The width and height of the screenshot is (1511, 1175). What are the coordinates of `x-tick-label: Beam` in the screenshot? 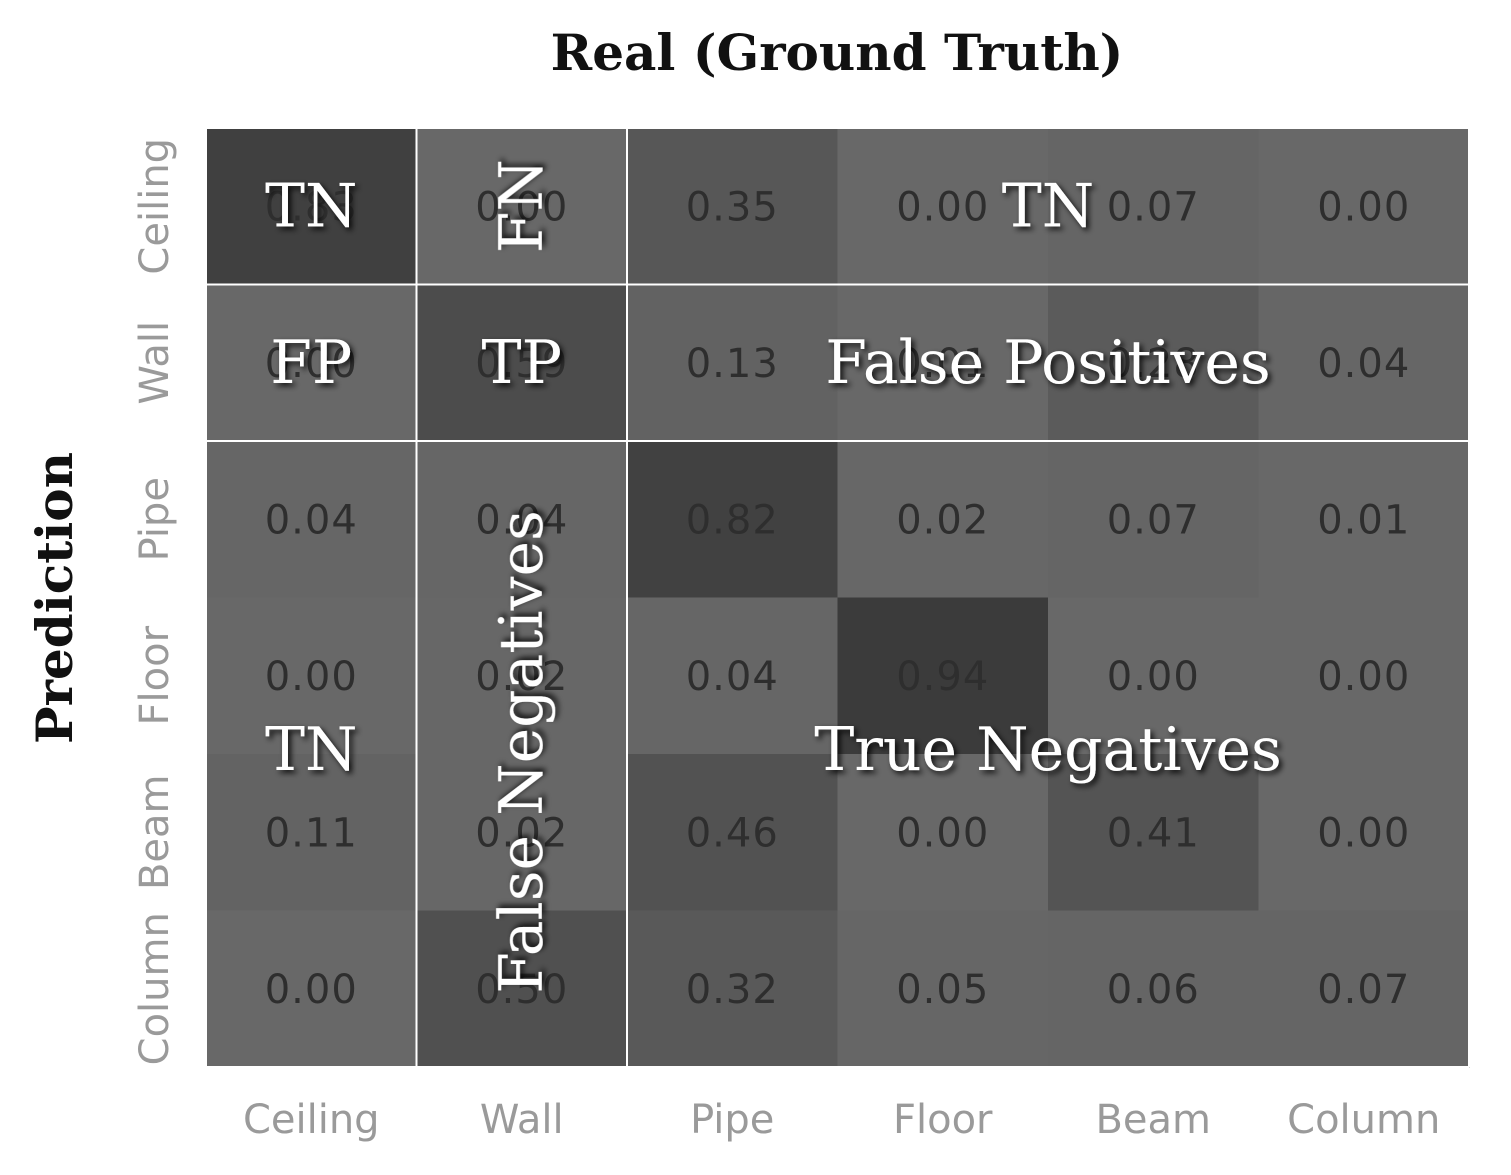 It's located at (1153, 1120).